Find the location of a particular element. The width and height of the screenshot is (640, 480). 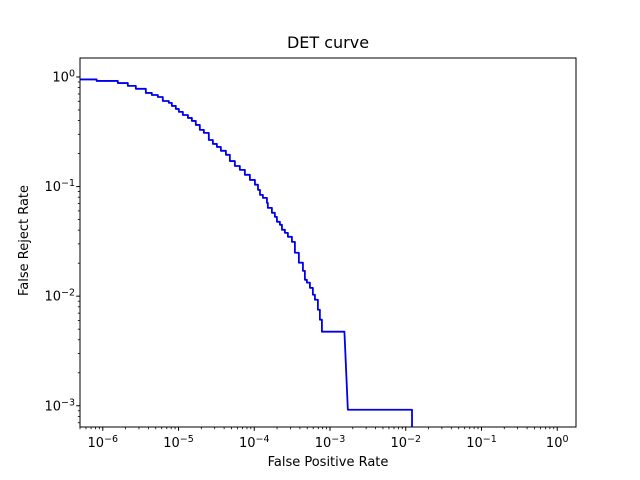

y-tick-label: 10⁰ is located at coordinates (63, 76).